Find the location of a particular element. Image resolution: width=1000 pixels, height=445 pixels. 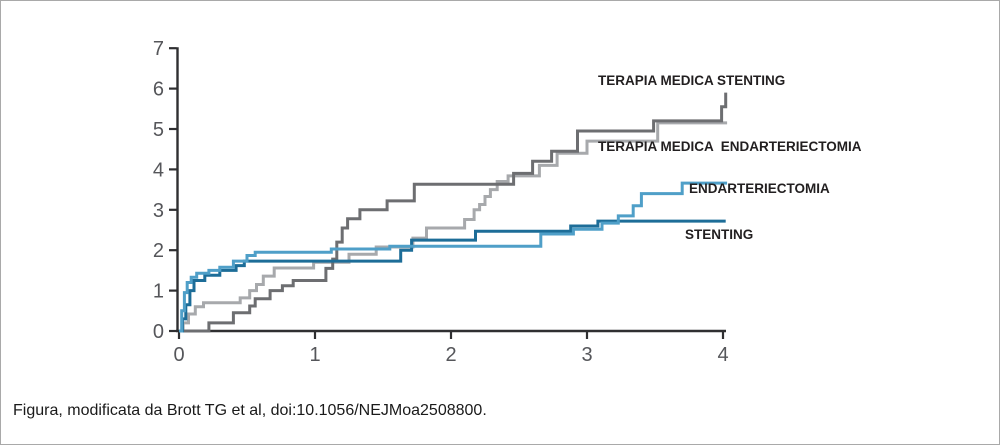

series-label-endarteriectomia: ENDARTERIECTOMIA is located at coordinates (759, 188).